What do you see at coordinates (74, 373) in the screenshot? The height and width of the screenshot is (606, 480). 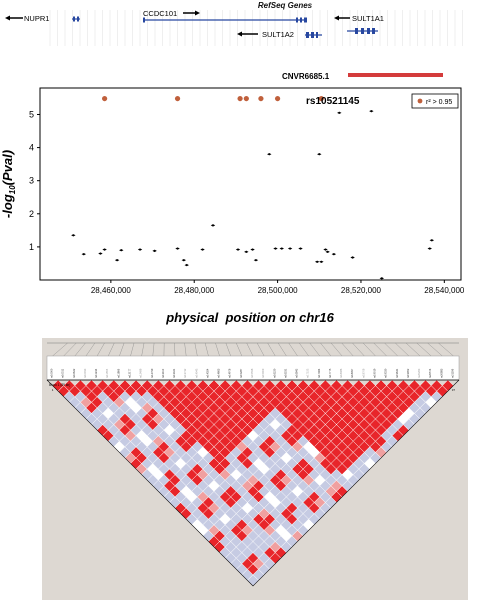 I see `marker-name: rs10622` at bounding box center [74, 373].